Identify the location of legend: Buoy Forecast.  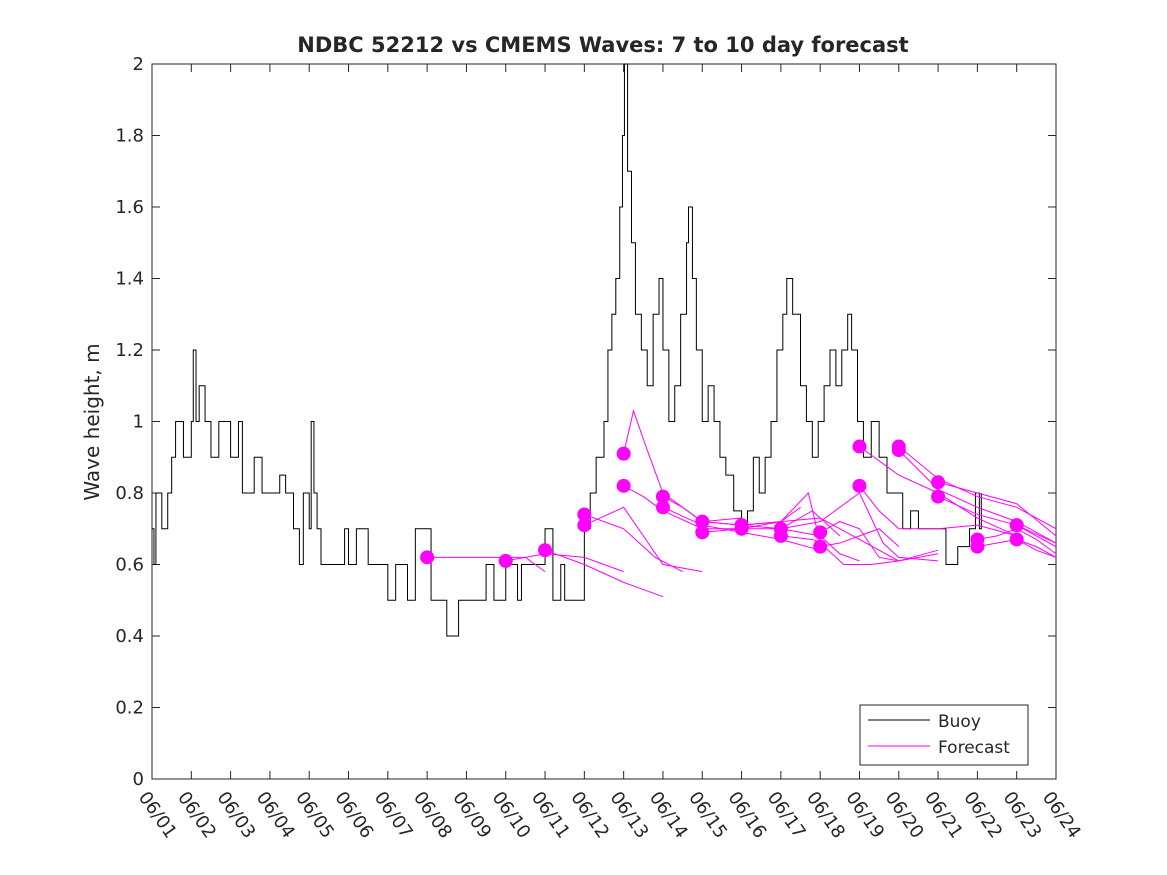
(944, 735).